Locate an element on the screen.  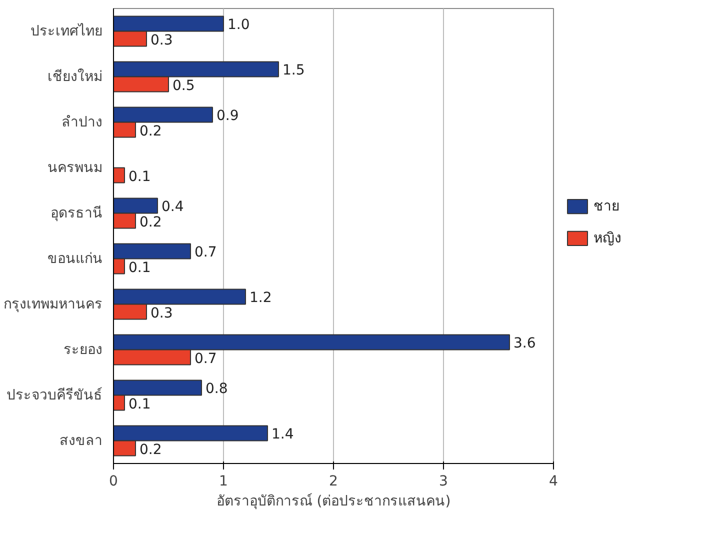
x-tick-label: 3 is located at coordinates (443, 482).